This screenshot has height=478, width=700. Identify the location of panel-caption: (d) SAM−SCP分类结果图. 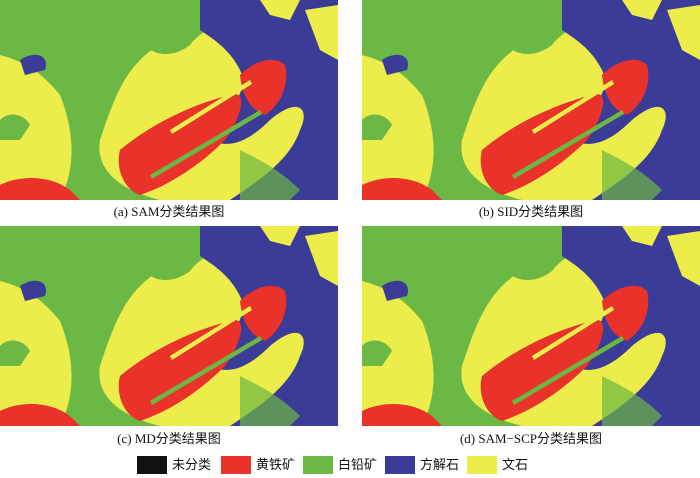
(531, 438).